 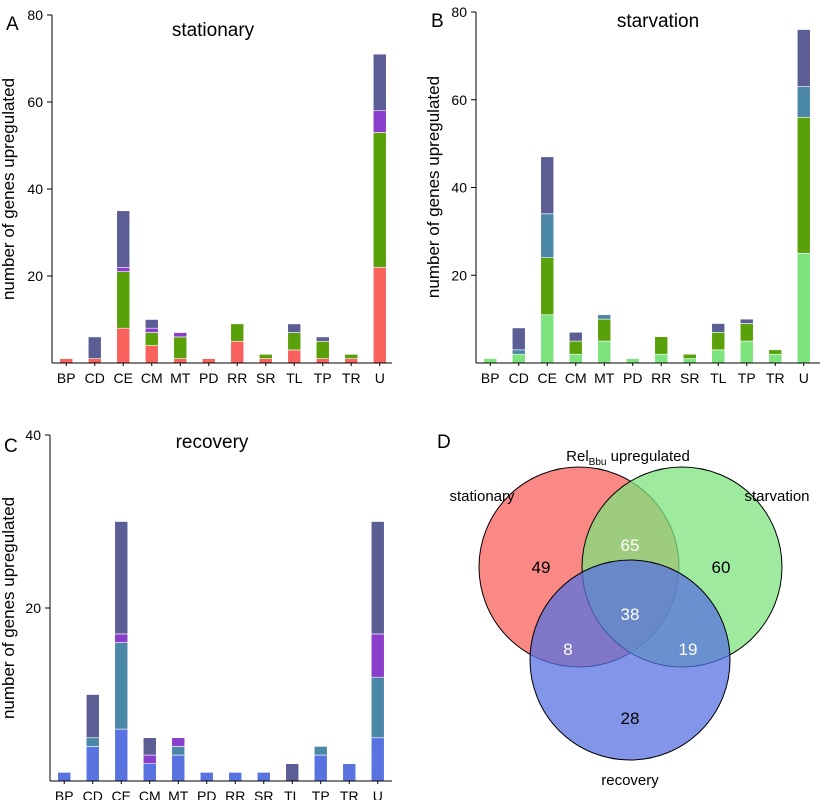 What do you see at coordinates (482, 496) in the screenshot?
I see `venn-label-stationary: stationary` at bounding box center [482, 496].